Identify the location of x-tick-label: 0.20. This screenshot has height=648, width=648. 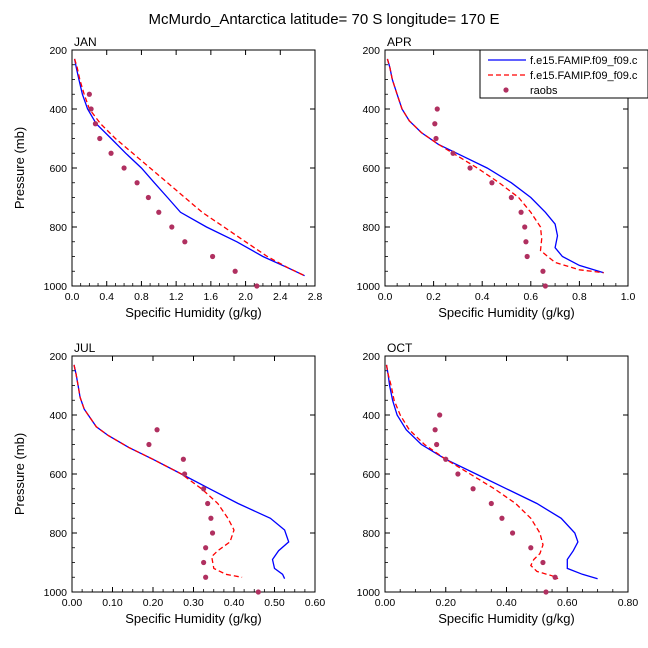
(446, 603).